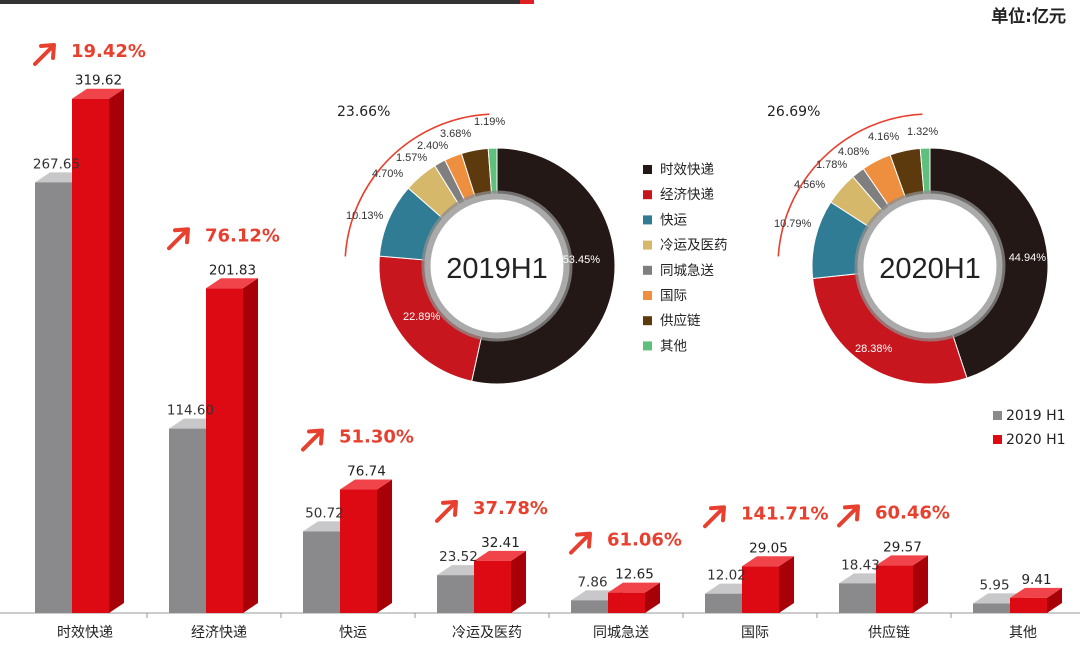 Image resolution: width=1080 pixels, height=652 pixels. I want to click on bar-2020-1-top, so click(232, 283).